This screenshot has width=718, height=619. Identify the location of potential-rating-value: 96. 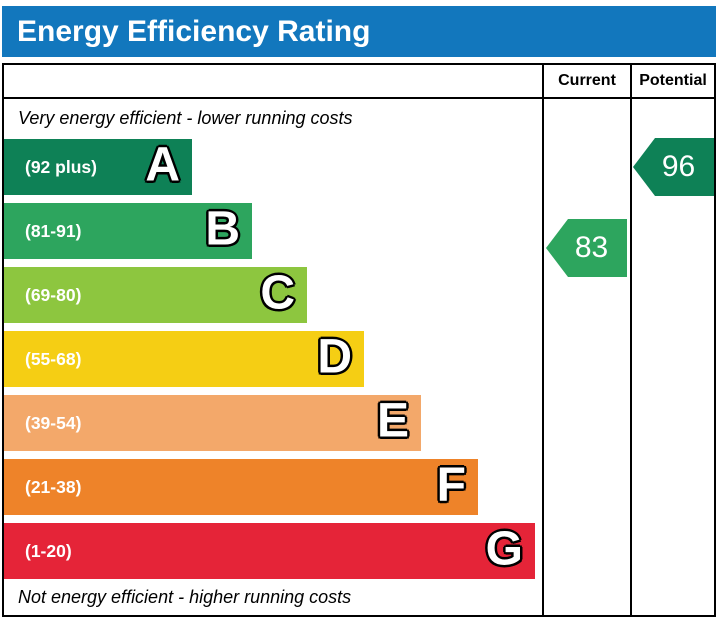
(678, 166).